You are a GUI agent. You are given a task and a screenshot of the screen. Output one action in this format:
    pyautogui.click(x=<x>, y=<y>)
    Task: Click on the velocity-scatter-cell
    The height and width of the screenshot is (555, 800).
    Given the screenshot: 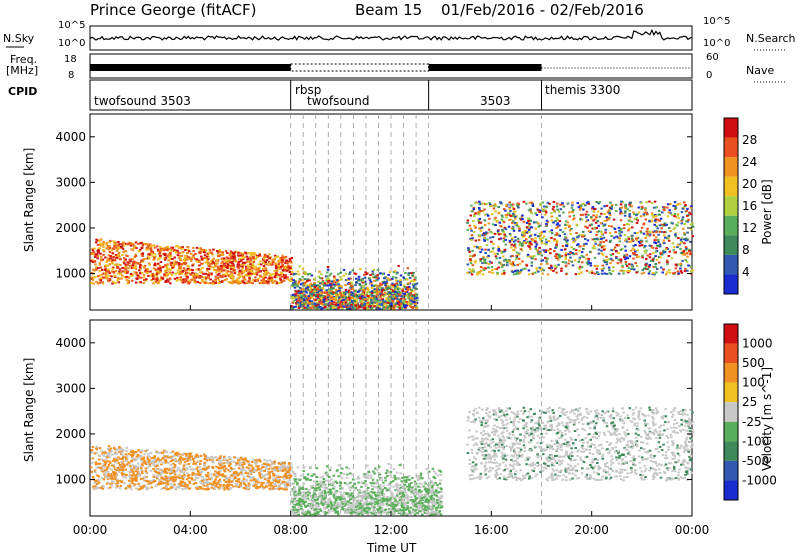 What is the action you would take?
    pyautogui.click(x=278, y=479)
    